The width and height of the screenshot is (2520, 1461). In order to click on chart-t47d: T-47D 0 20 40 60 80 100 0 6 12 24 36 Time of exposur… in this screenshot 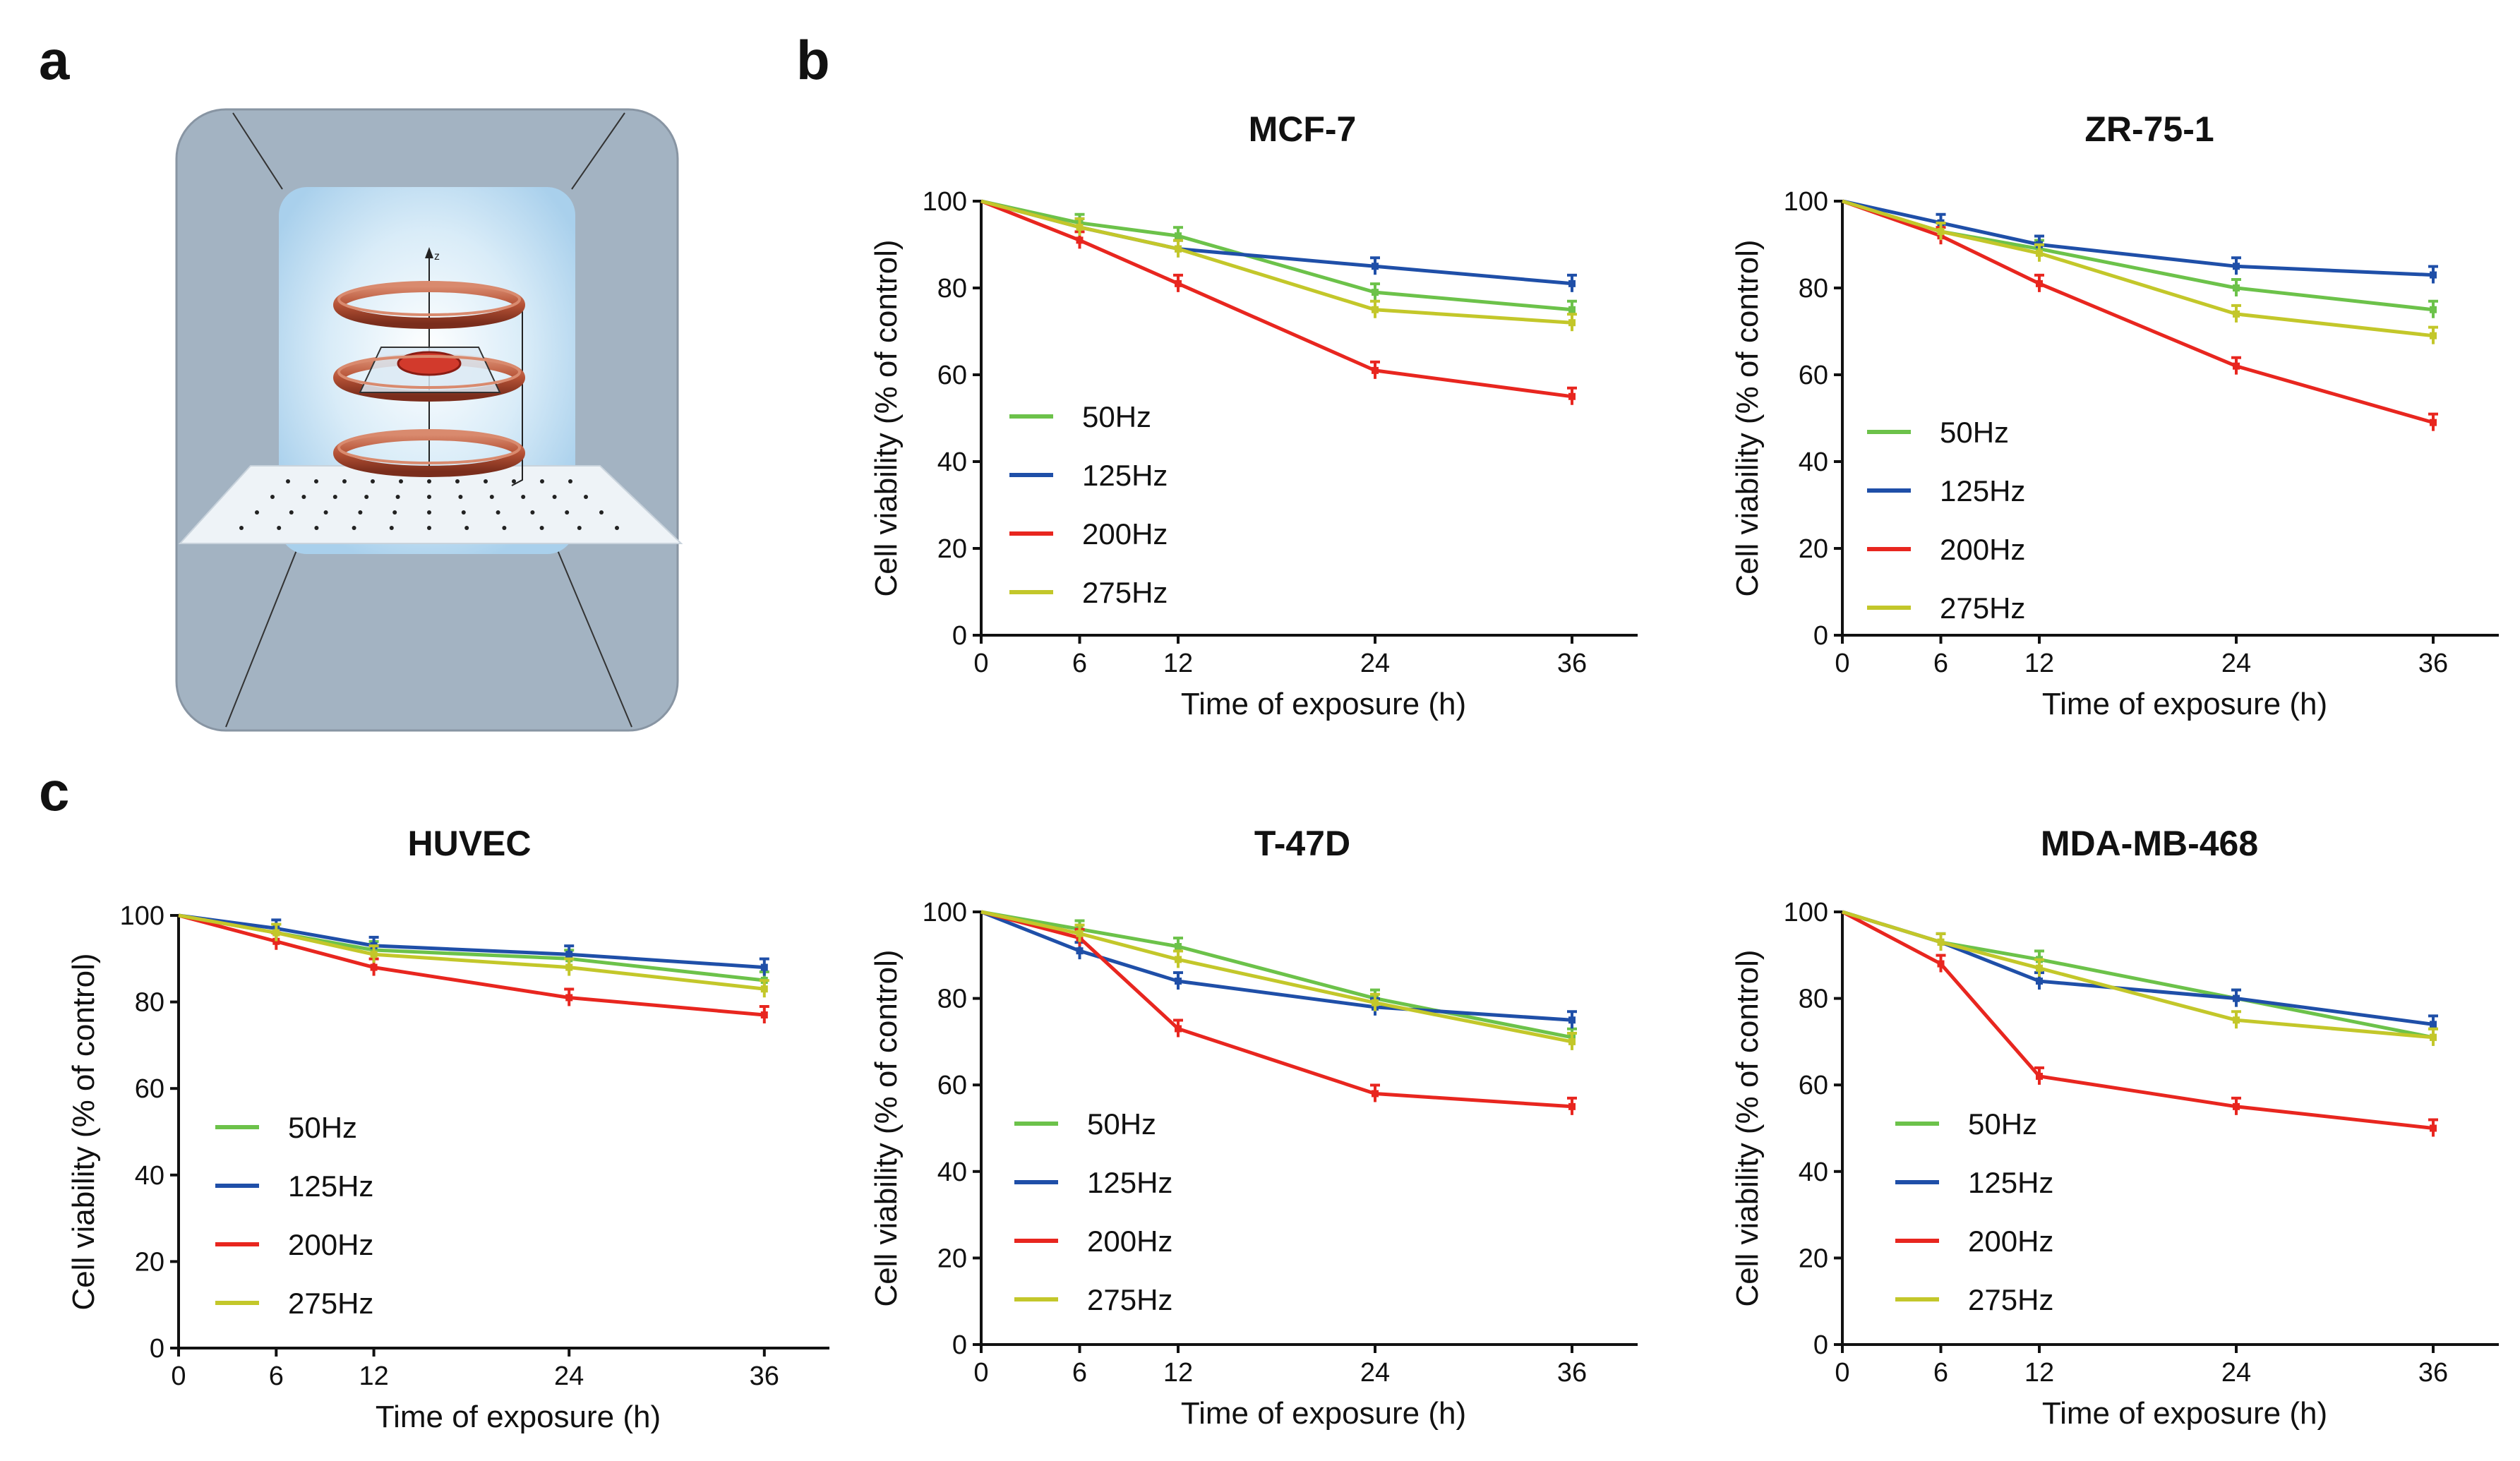, I will do `click(1254, 1127)`.